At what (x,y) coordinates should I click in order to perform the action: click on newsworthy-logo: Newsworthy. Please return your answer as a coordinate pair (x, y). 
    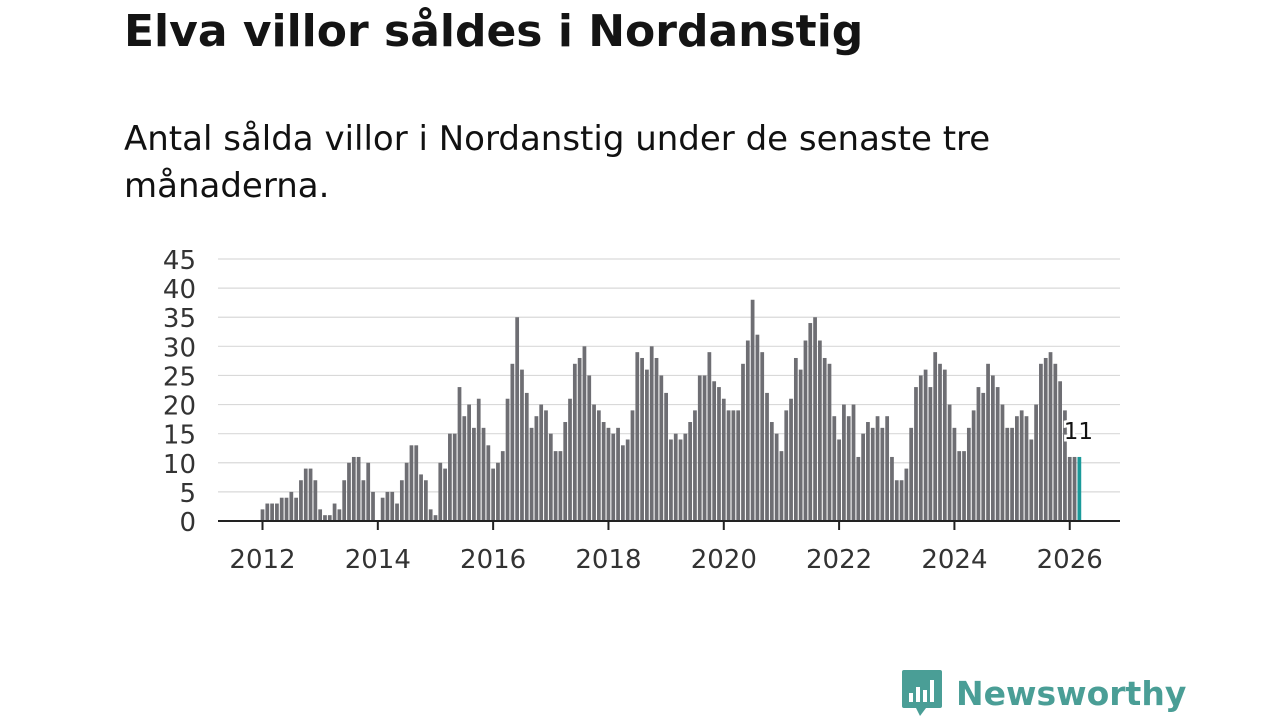
    Looking at the image, I should click on (1043, 693).